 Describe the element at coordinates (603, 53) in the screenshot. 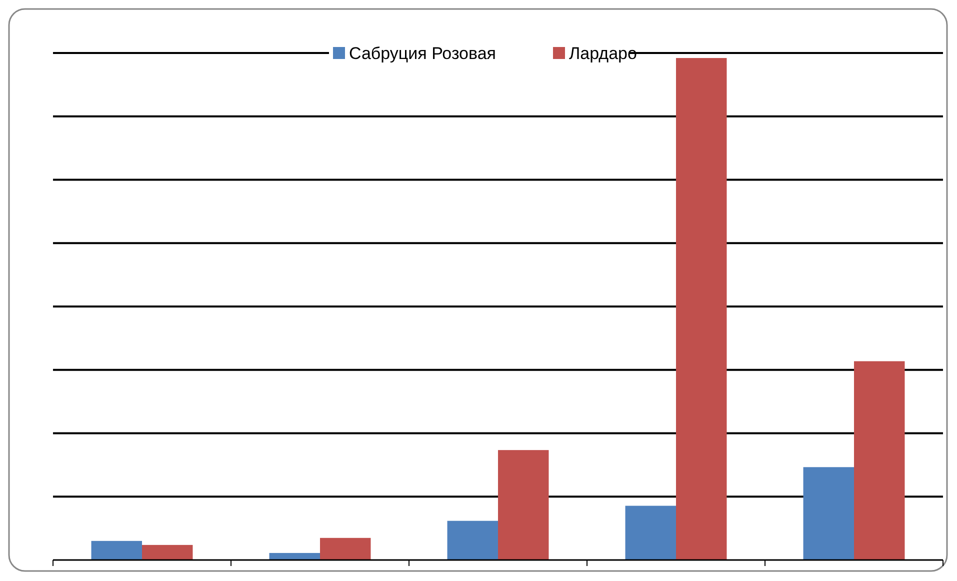

I see `legend-label: Лардаро` at that location.